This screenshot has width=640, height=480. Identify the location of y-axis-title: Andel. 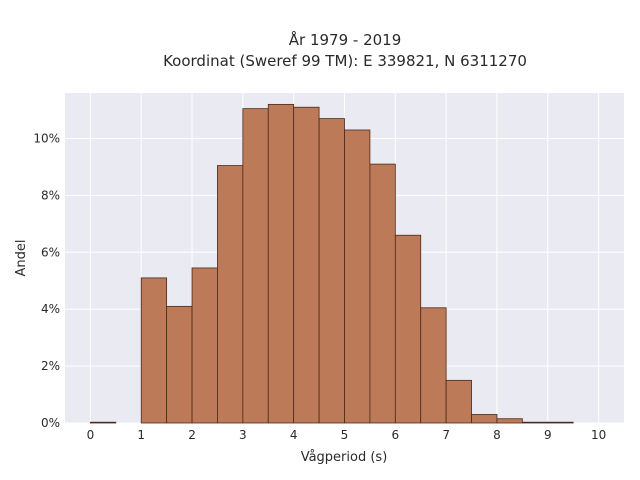
(21, 258).